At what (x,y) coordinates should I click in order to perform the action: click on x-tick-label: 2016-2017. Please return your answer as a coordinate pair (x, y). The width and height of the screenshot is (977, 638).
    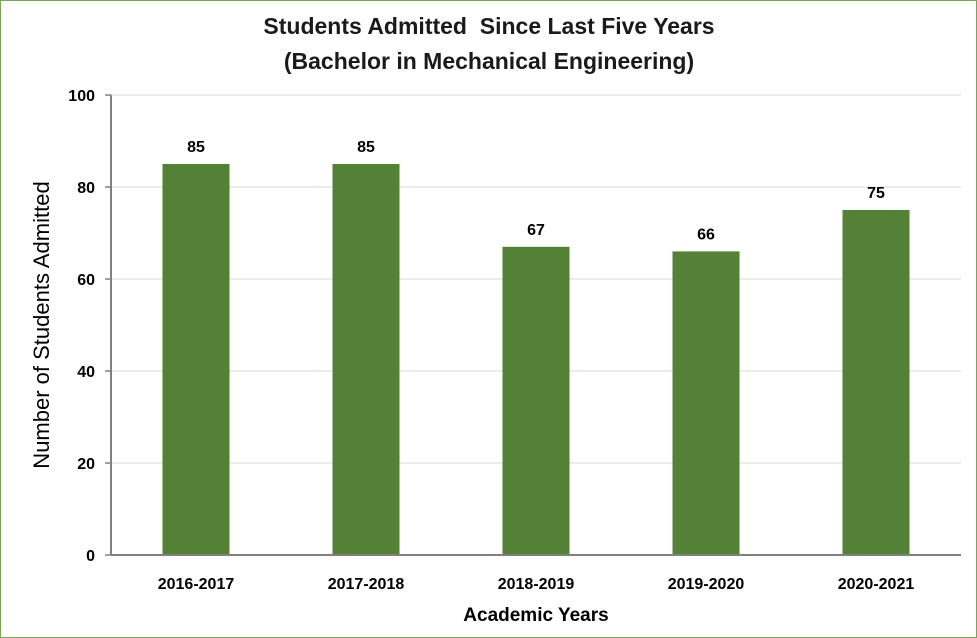
    Looking at the image, I should click on (196, 584).